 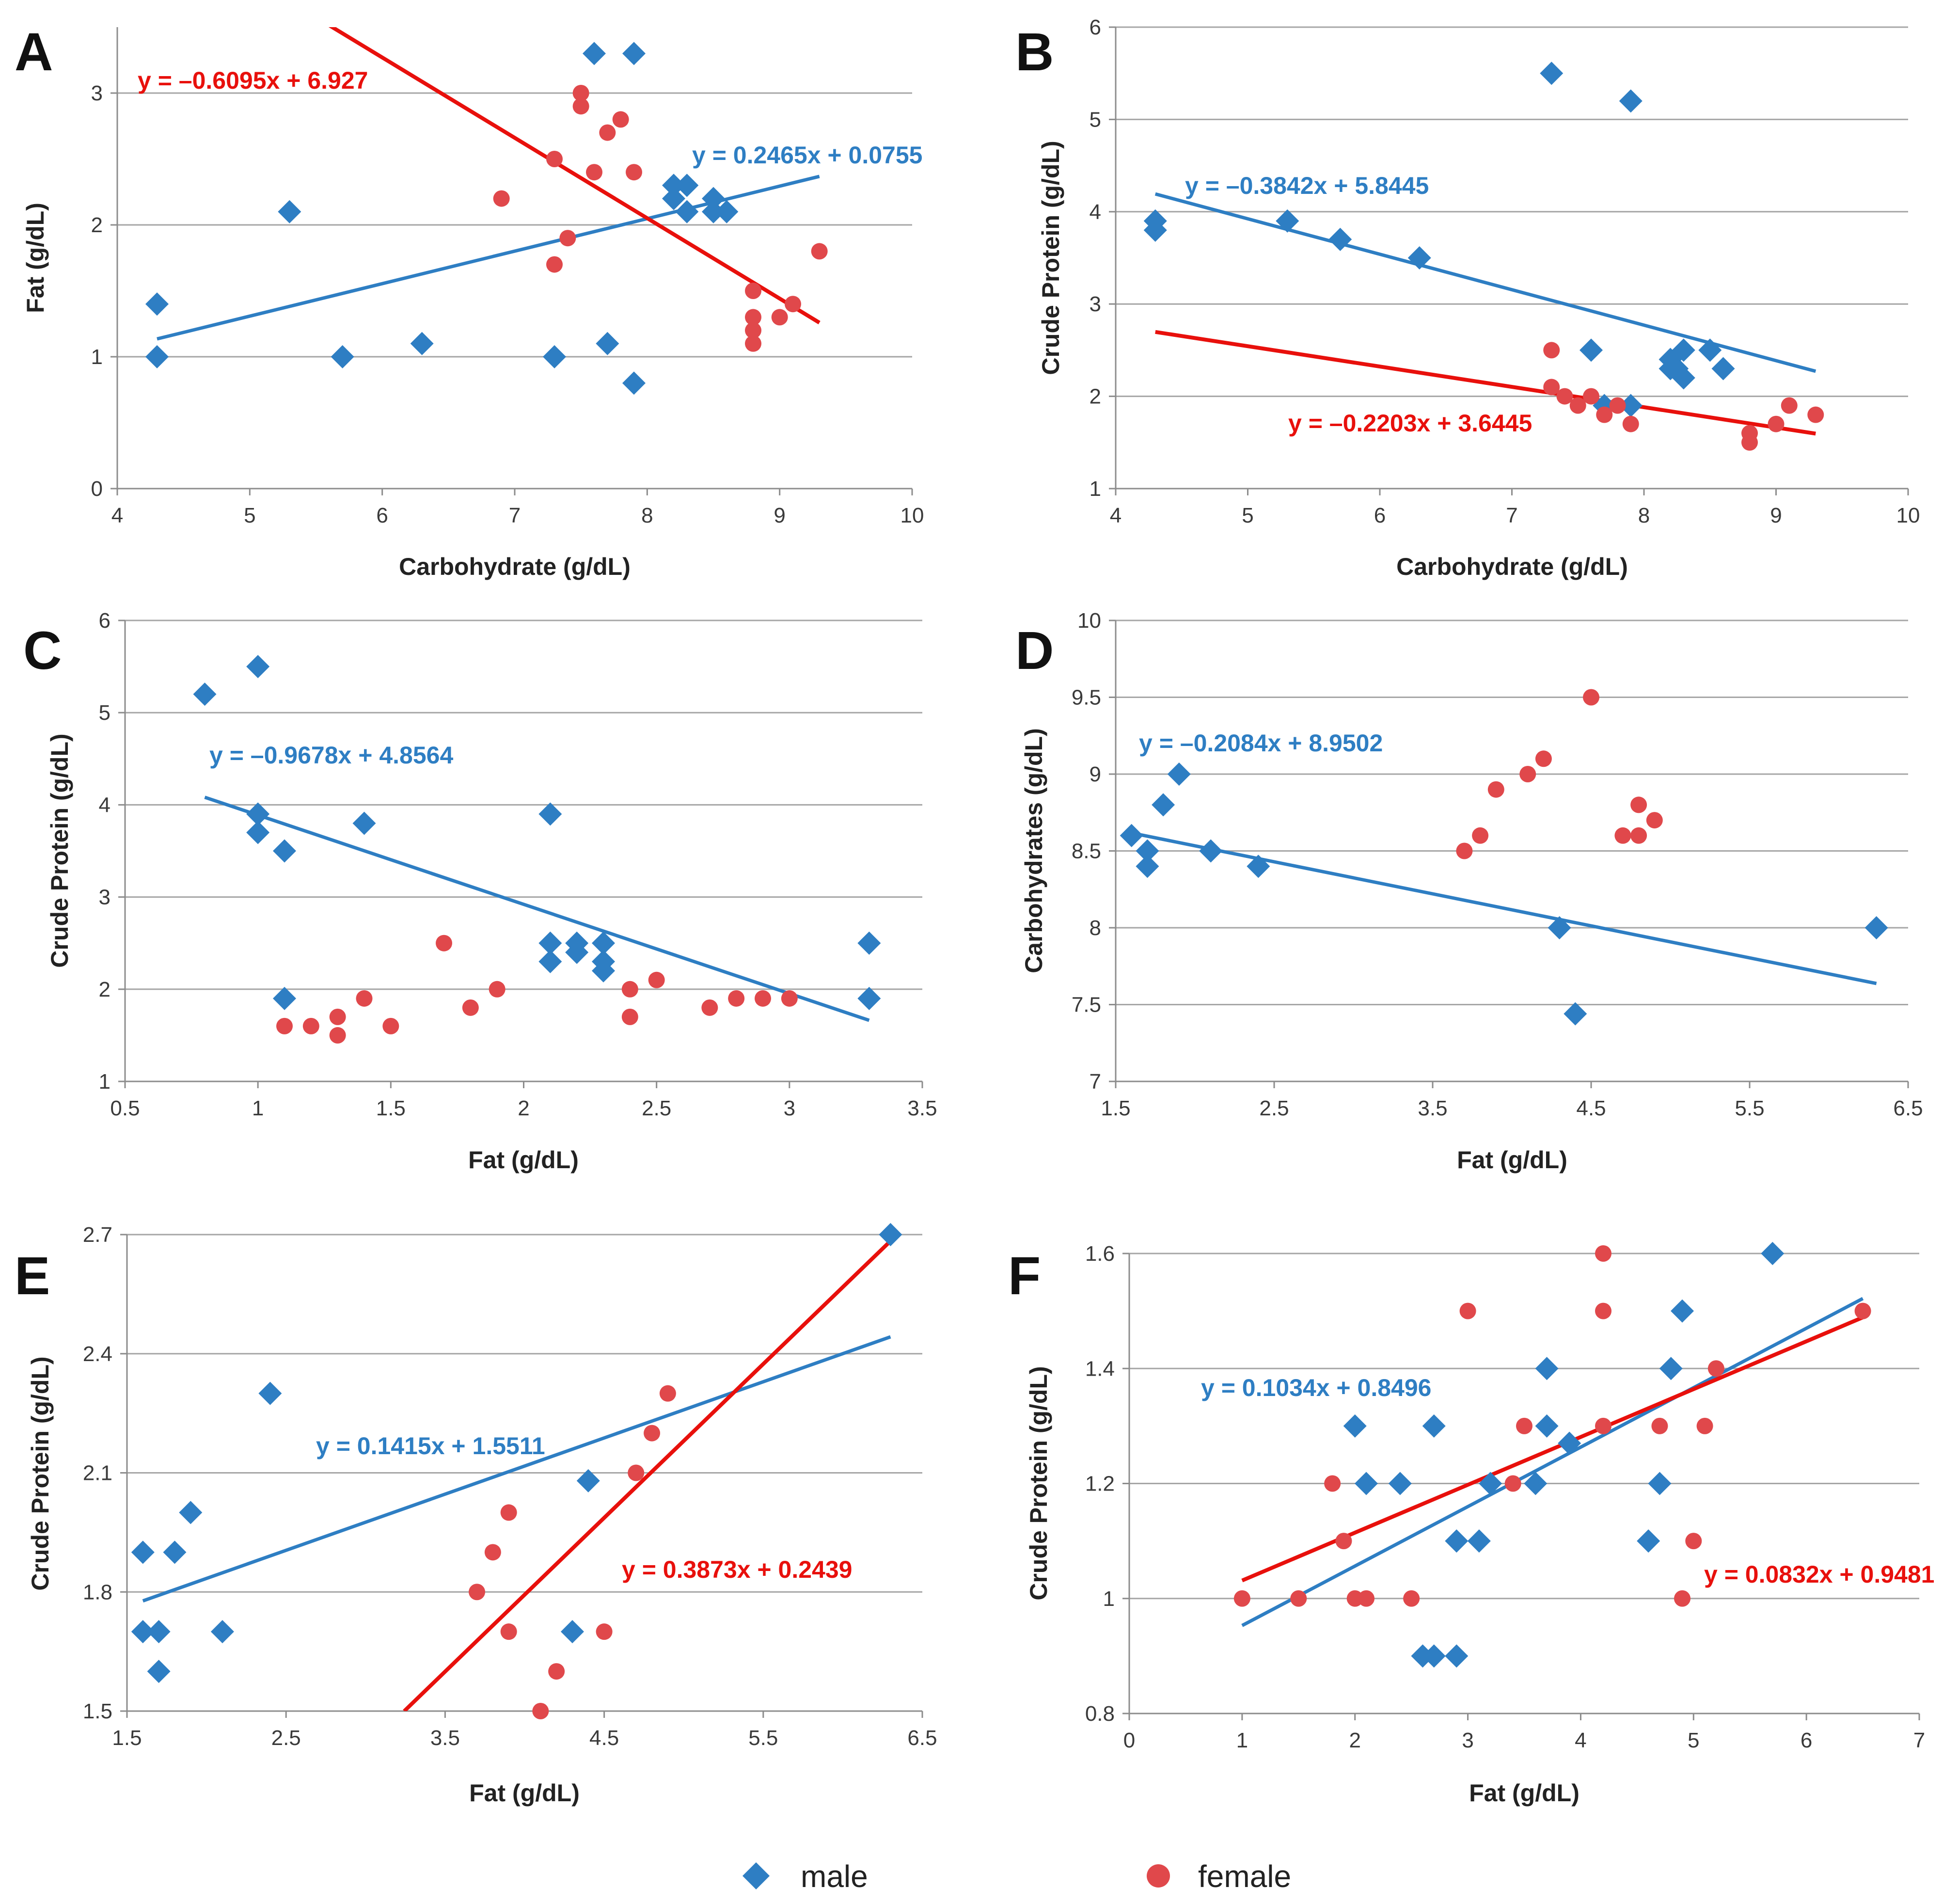 I want to click on x-tick-label: 1.5, so click(x=127, y=1738).